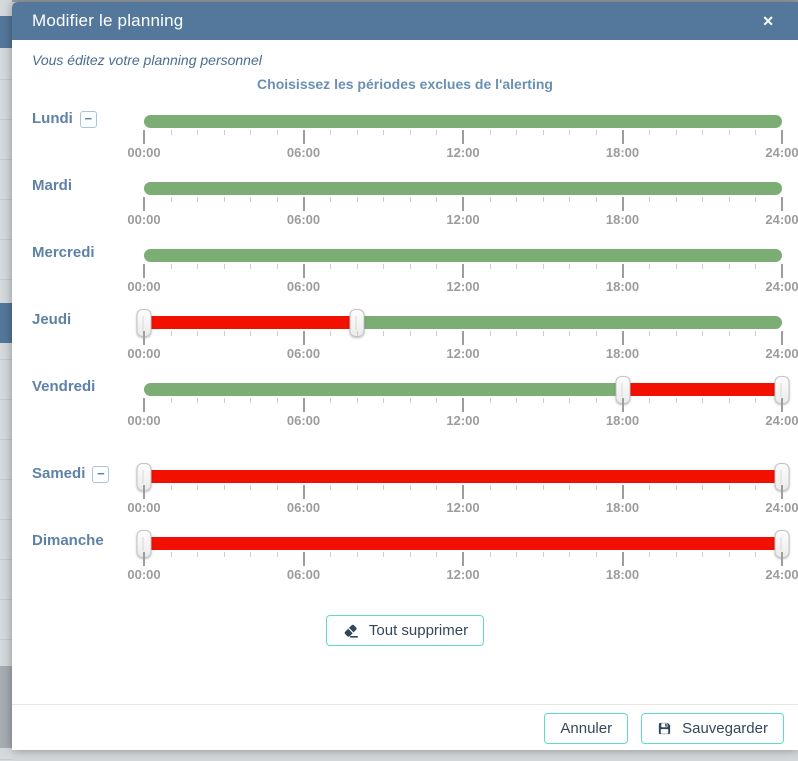  Describe the element at coordinates (586, 728) in the screenshot. I see `cancel-button: Annuler` at that location.